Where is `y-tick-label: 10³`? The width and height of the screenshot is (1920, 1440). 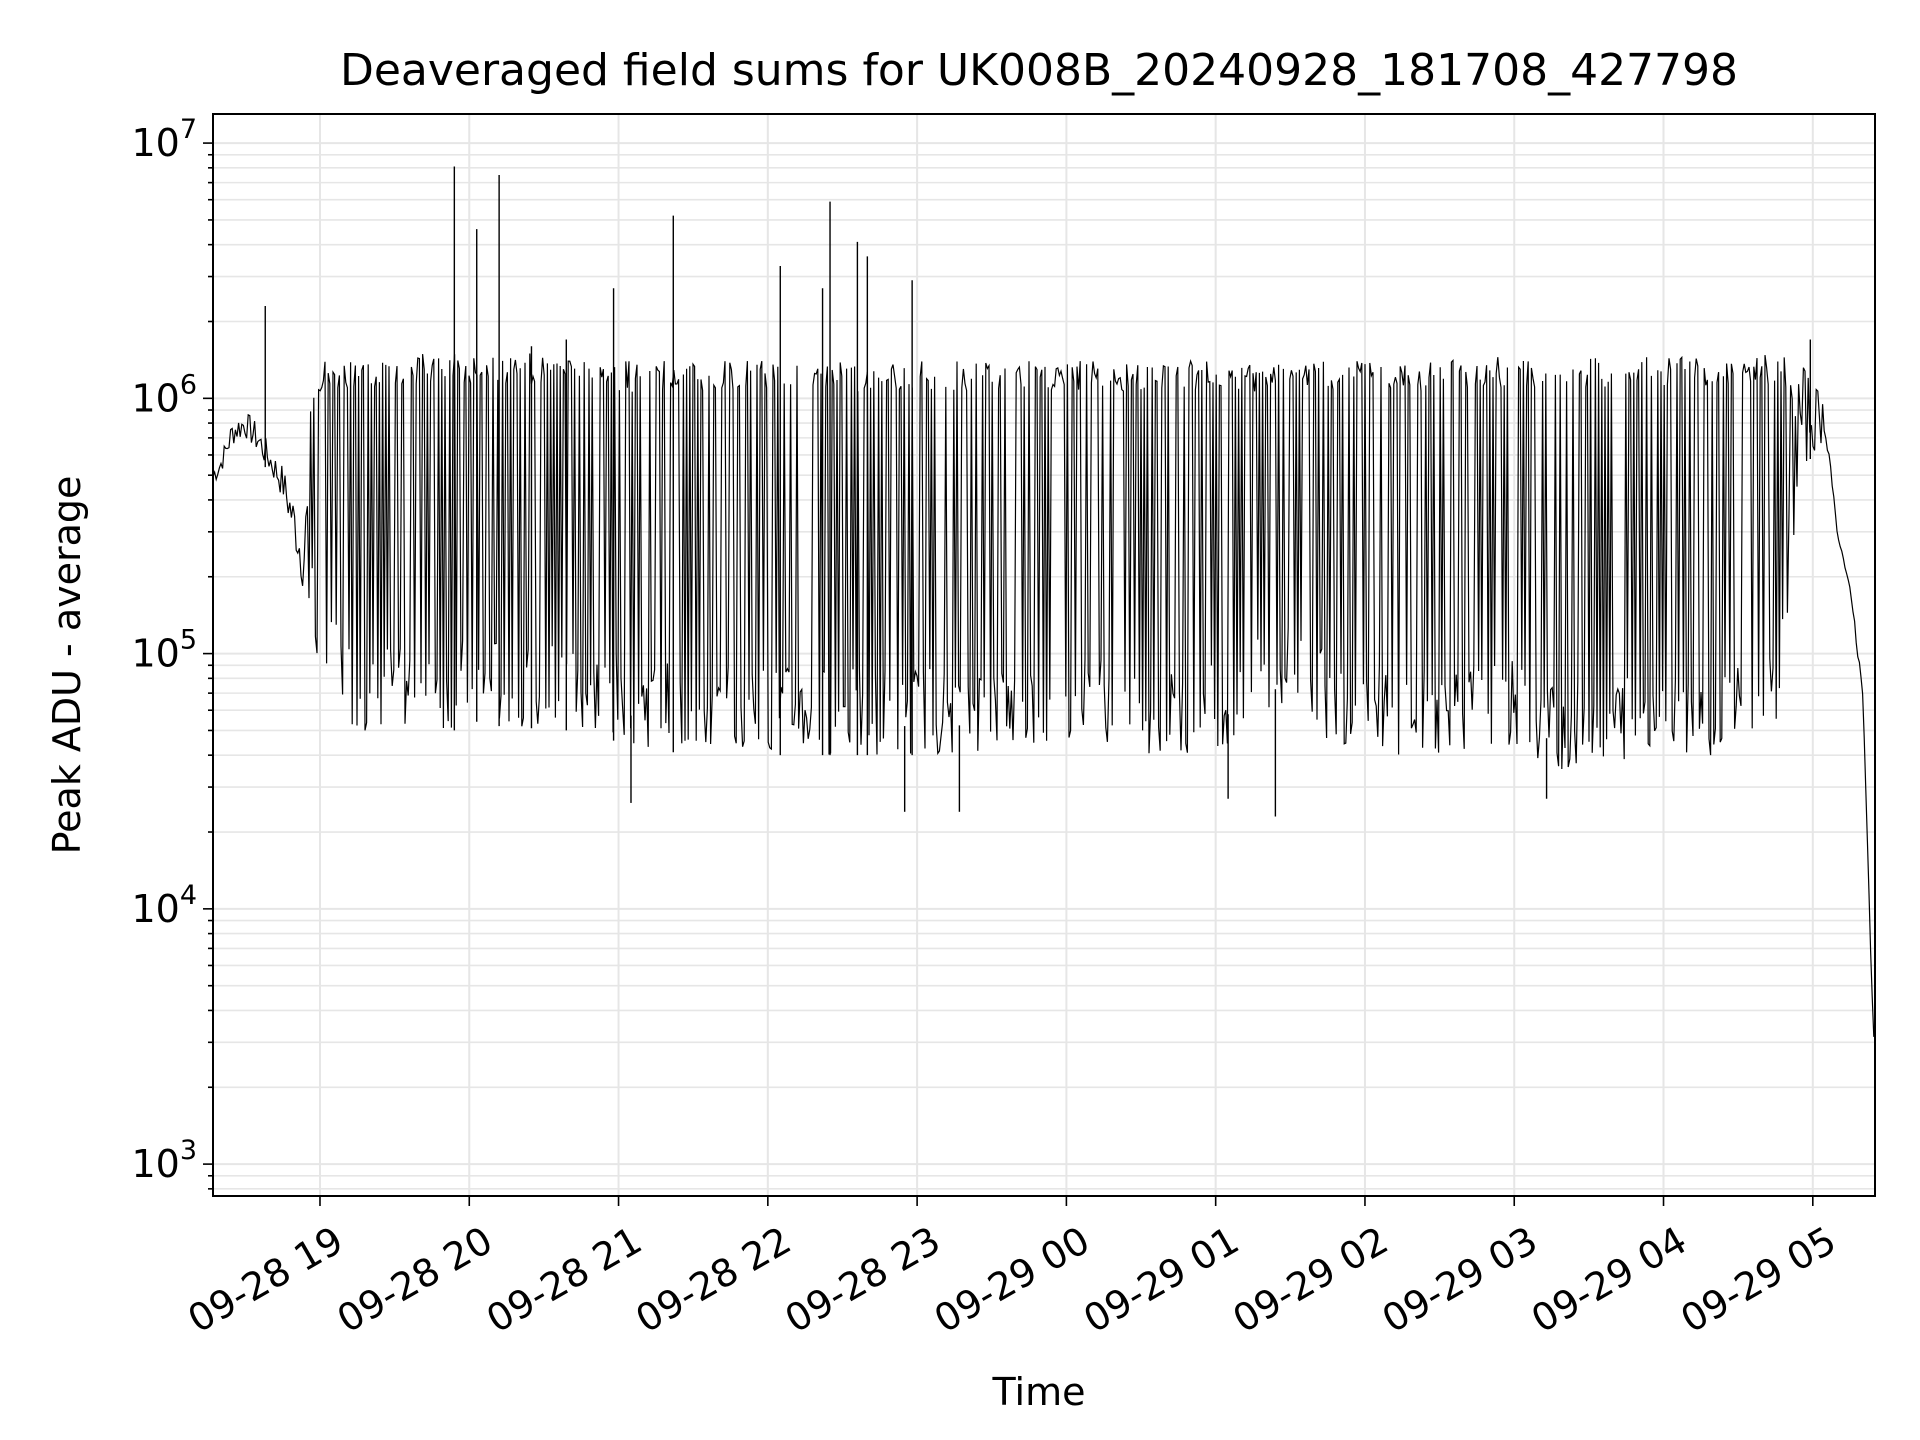
y-tick-label: 10³ is located at coordinates (164, 1160).